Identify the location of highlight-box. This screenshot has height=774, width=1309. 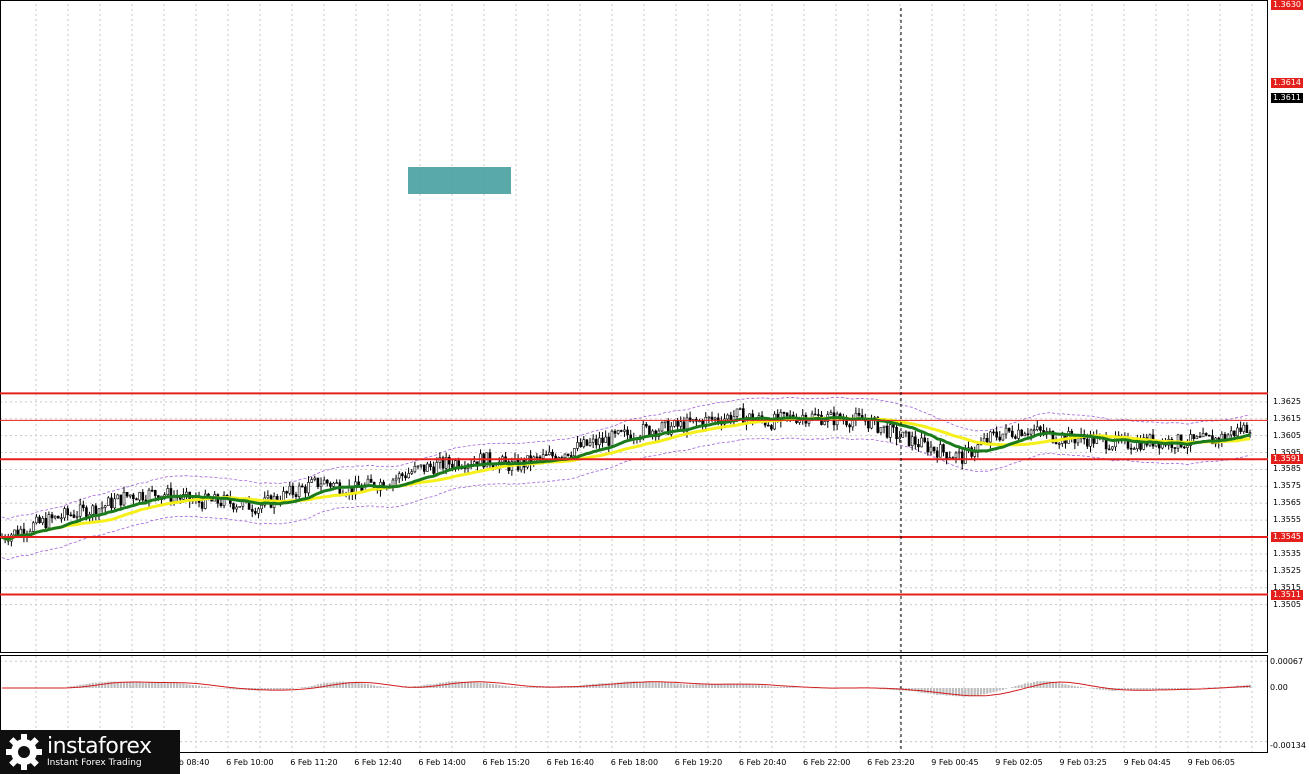
(459, 180).